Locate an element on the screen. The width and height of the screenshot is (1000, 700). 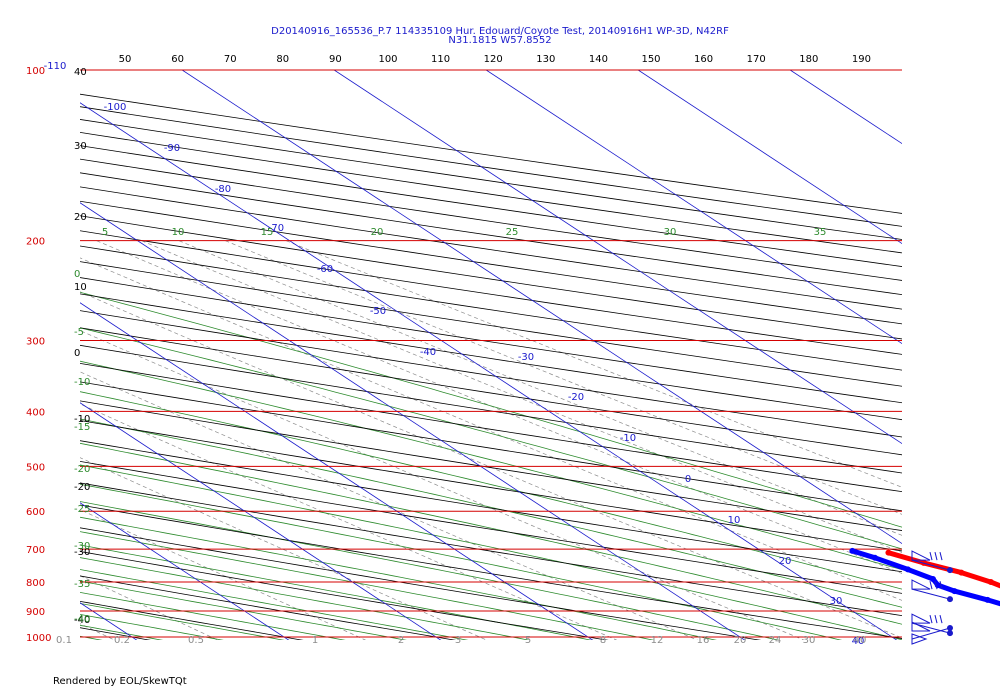
isotherm-label: 30 is located at coordinates (836, 601).